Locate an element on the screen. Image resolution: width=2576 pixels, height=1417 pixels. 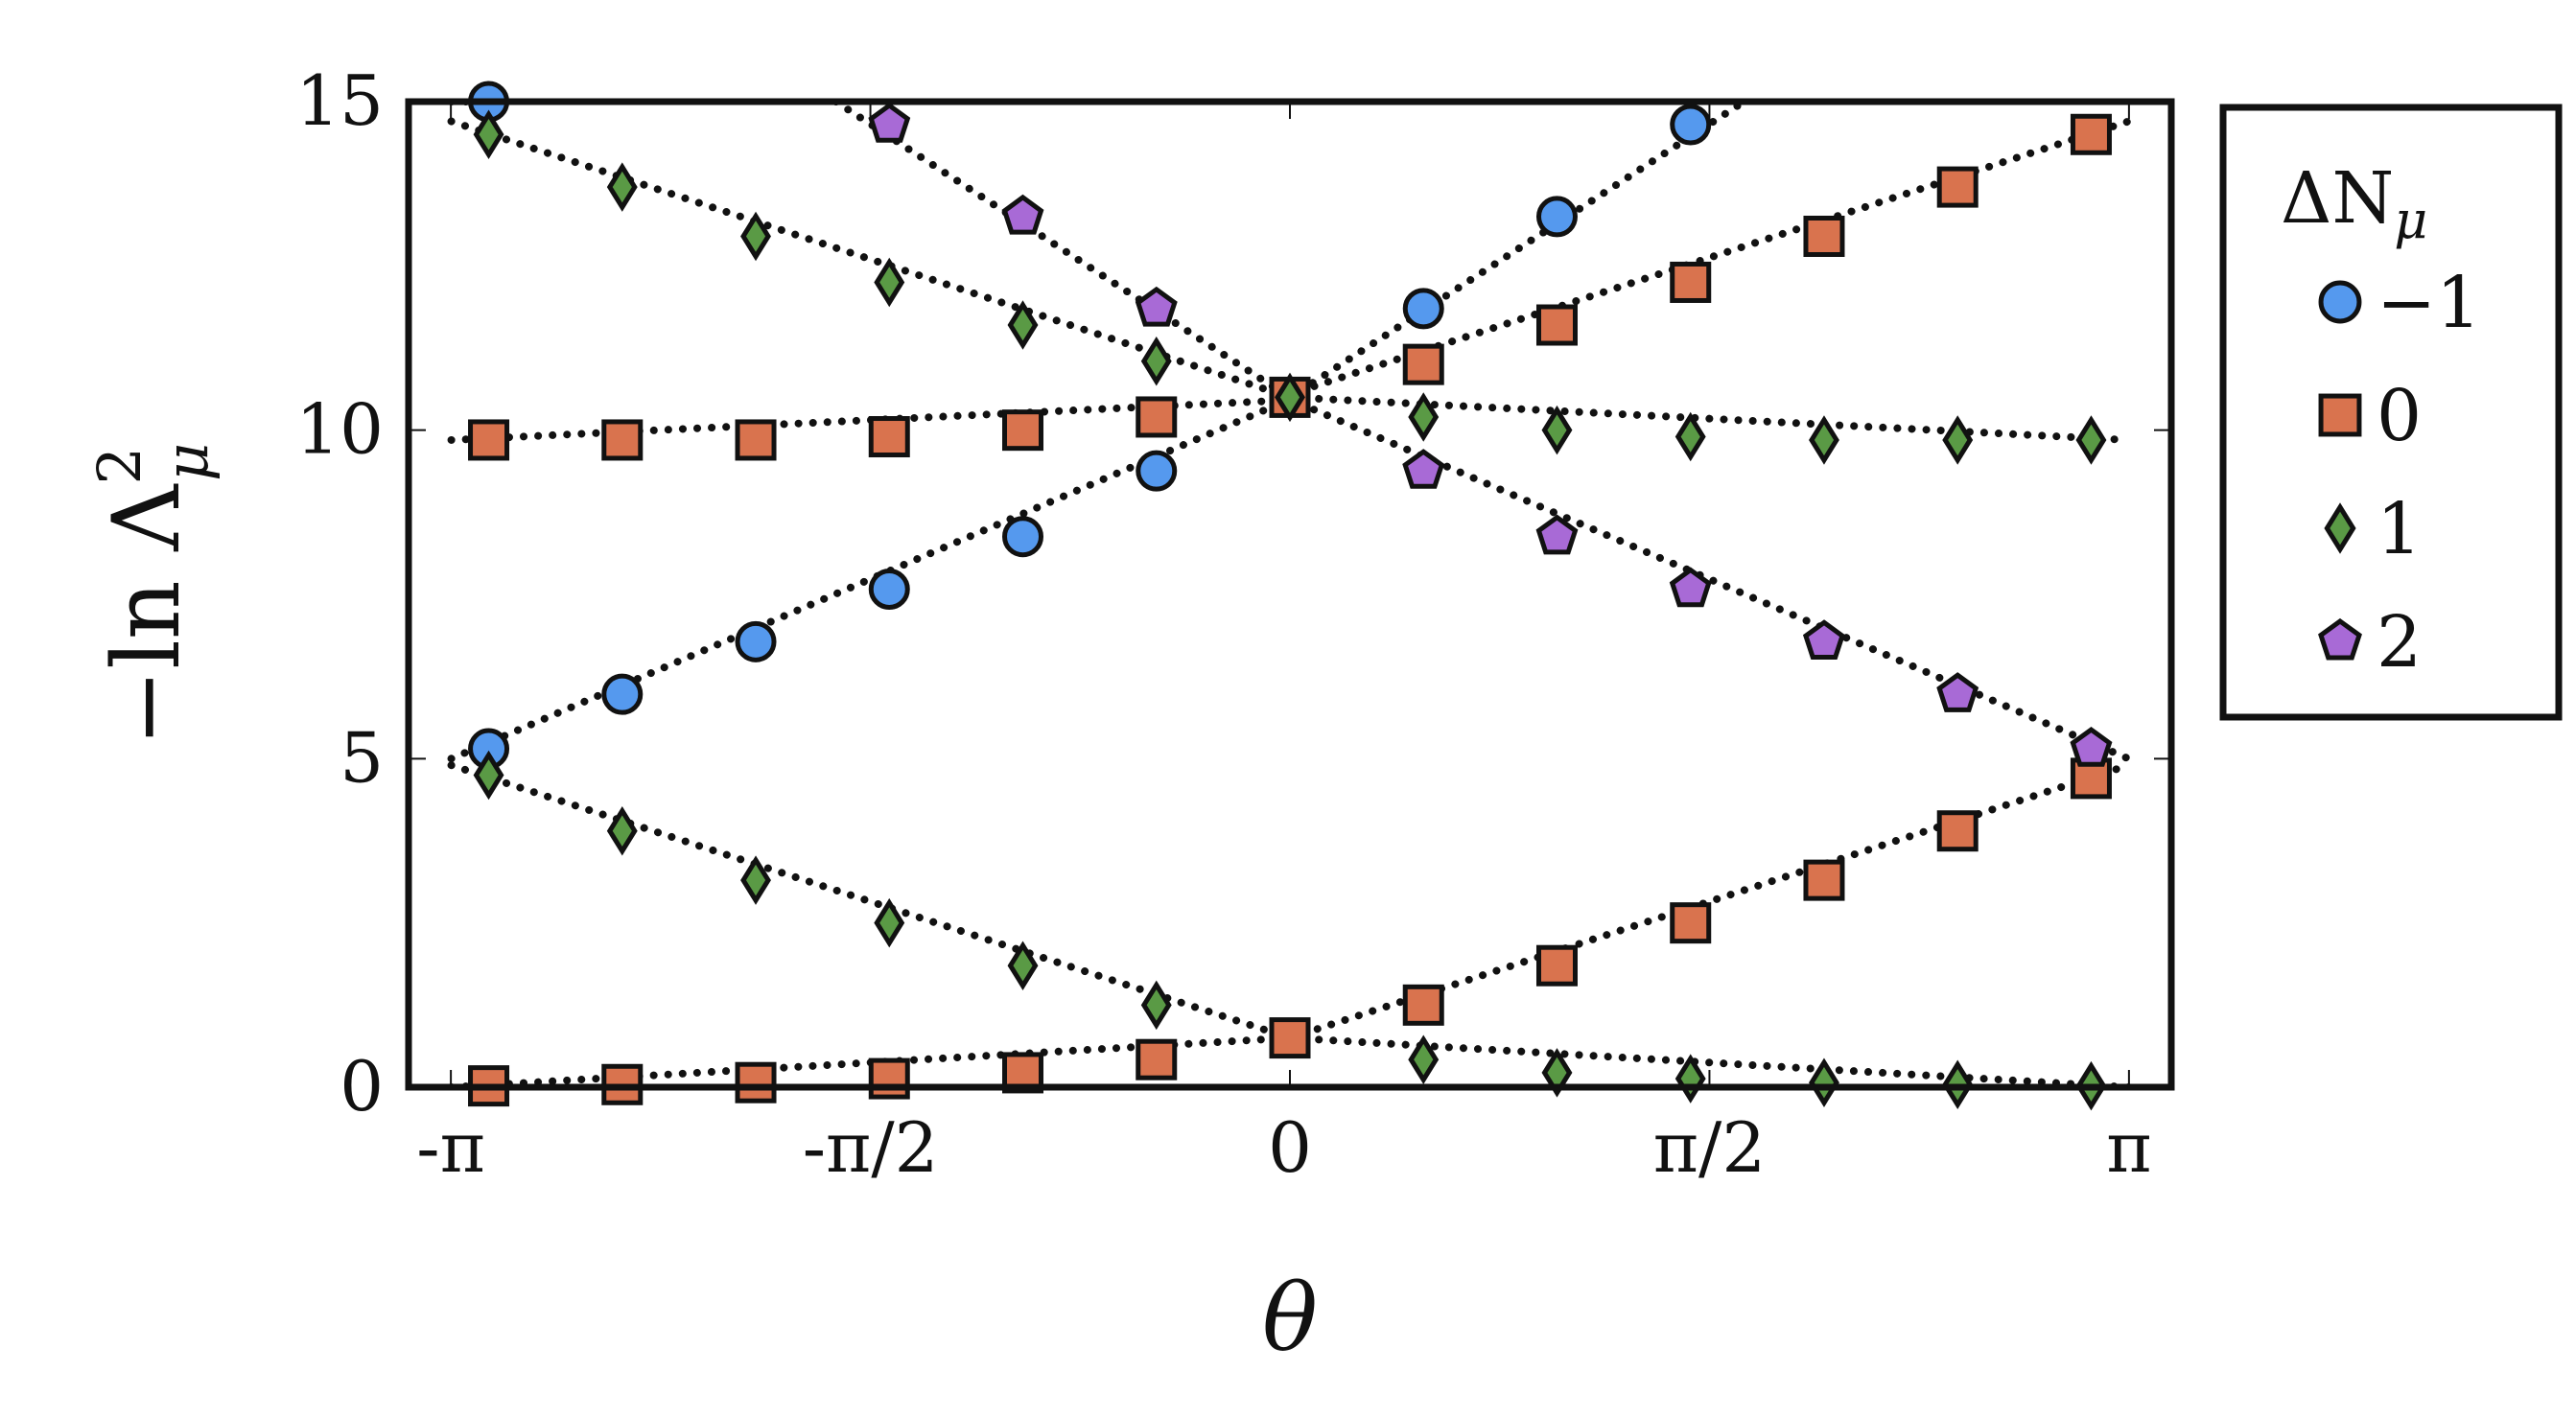
legend-marker-pentagon is located at coordinates (2340, 639).